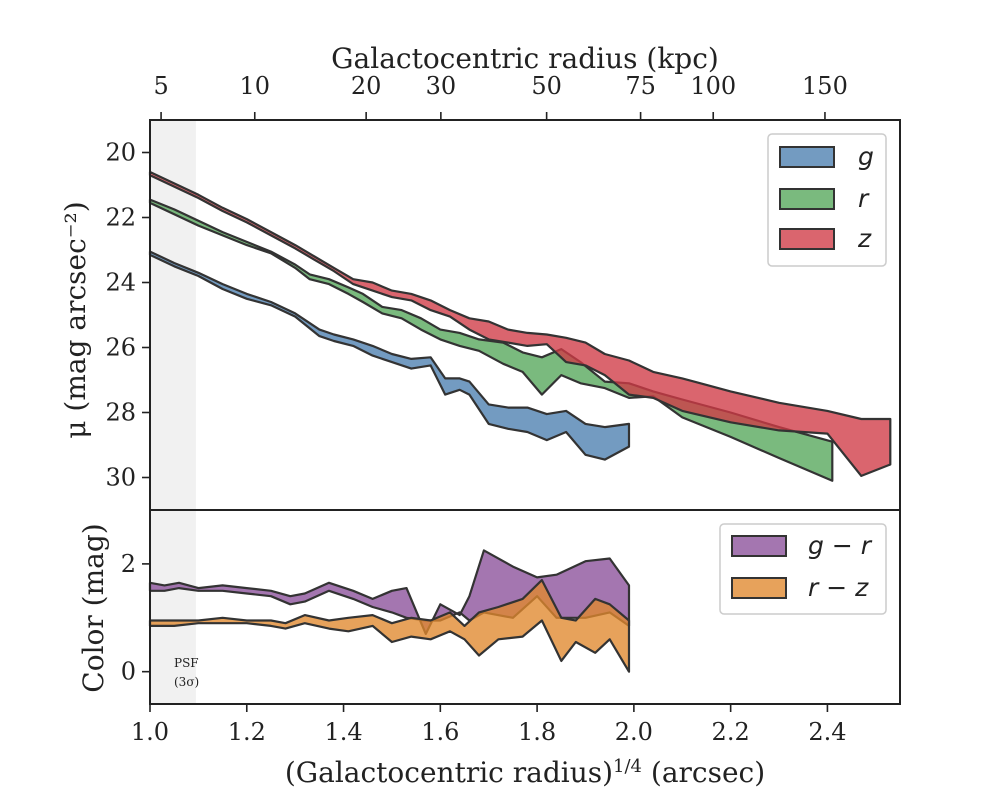  What do you see at coordinates (150, 732) in the screenshot?
I see `bottom-x-tick-label: 1.0` at bounding box center [150, 732].